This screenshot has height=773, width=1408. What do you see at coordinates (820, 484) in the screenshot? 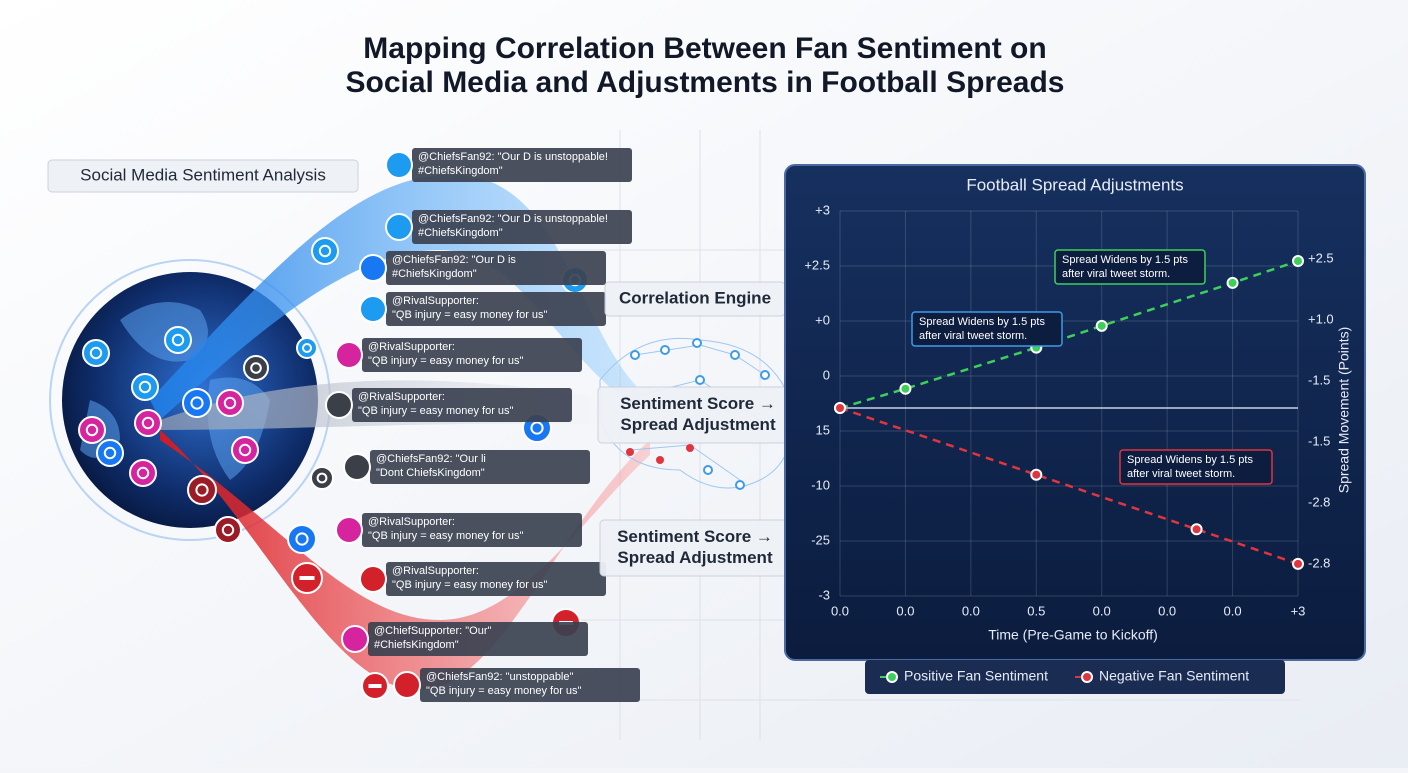
I see `y-tick-label: -10` at bounding box center [820, 484].